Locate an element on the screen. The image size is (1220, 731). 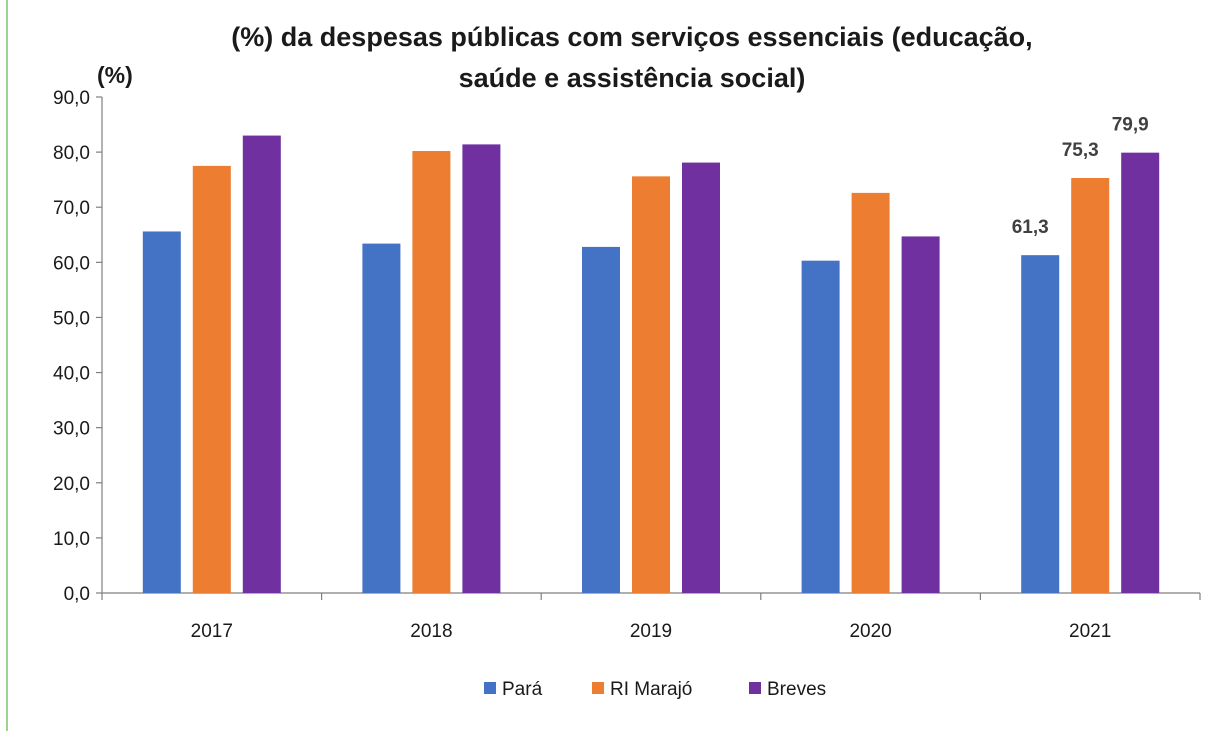
bar-par--2020 is located at coordinates (820, 426).